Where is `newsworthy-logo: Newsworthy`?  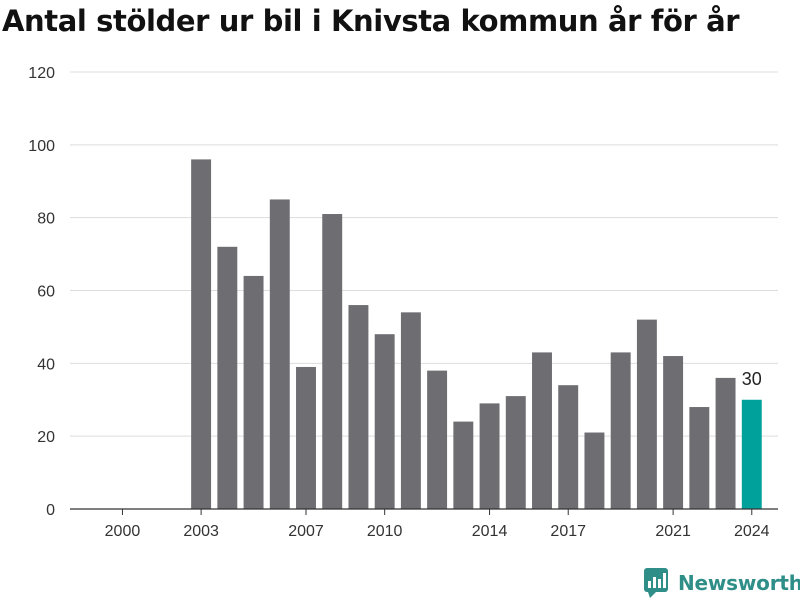 newsworthy-logo: Newsworthy is located at coordinates (722, 583).